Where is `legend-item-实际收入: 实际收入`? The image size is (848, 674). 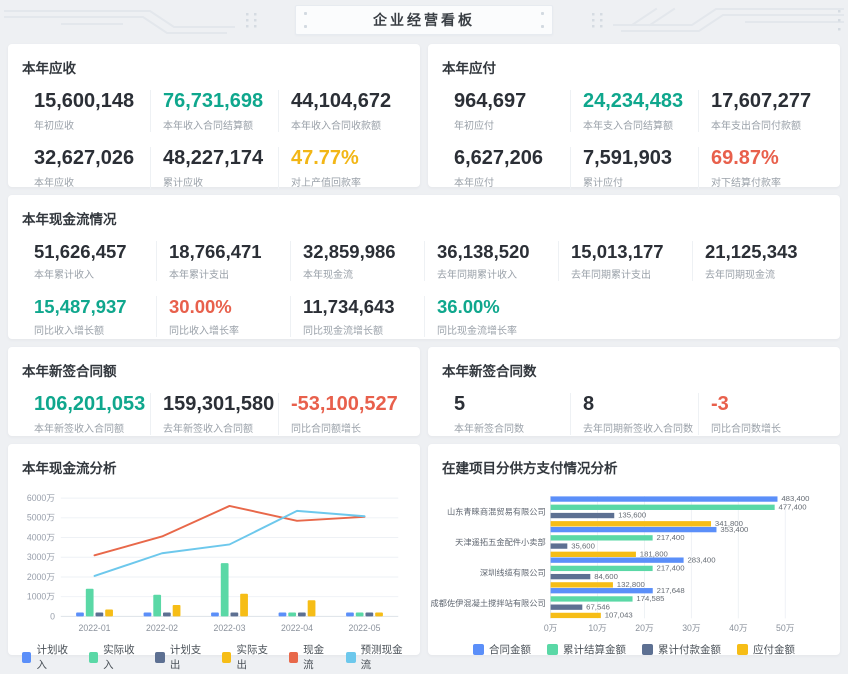
legend-item-实际收入: 实际收入 is located at coordinates (114, 657).